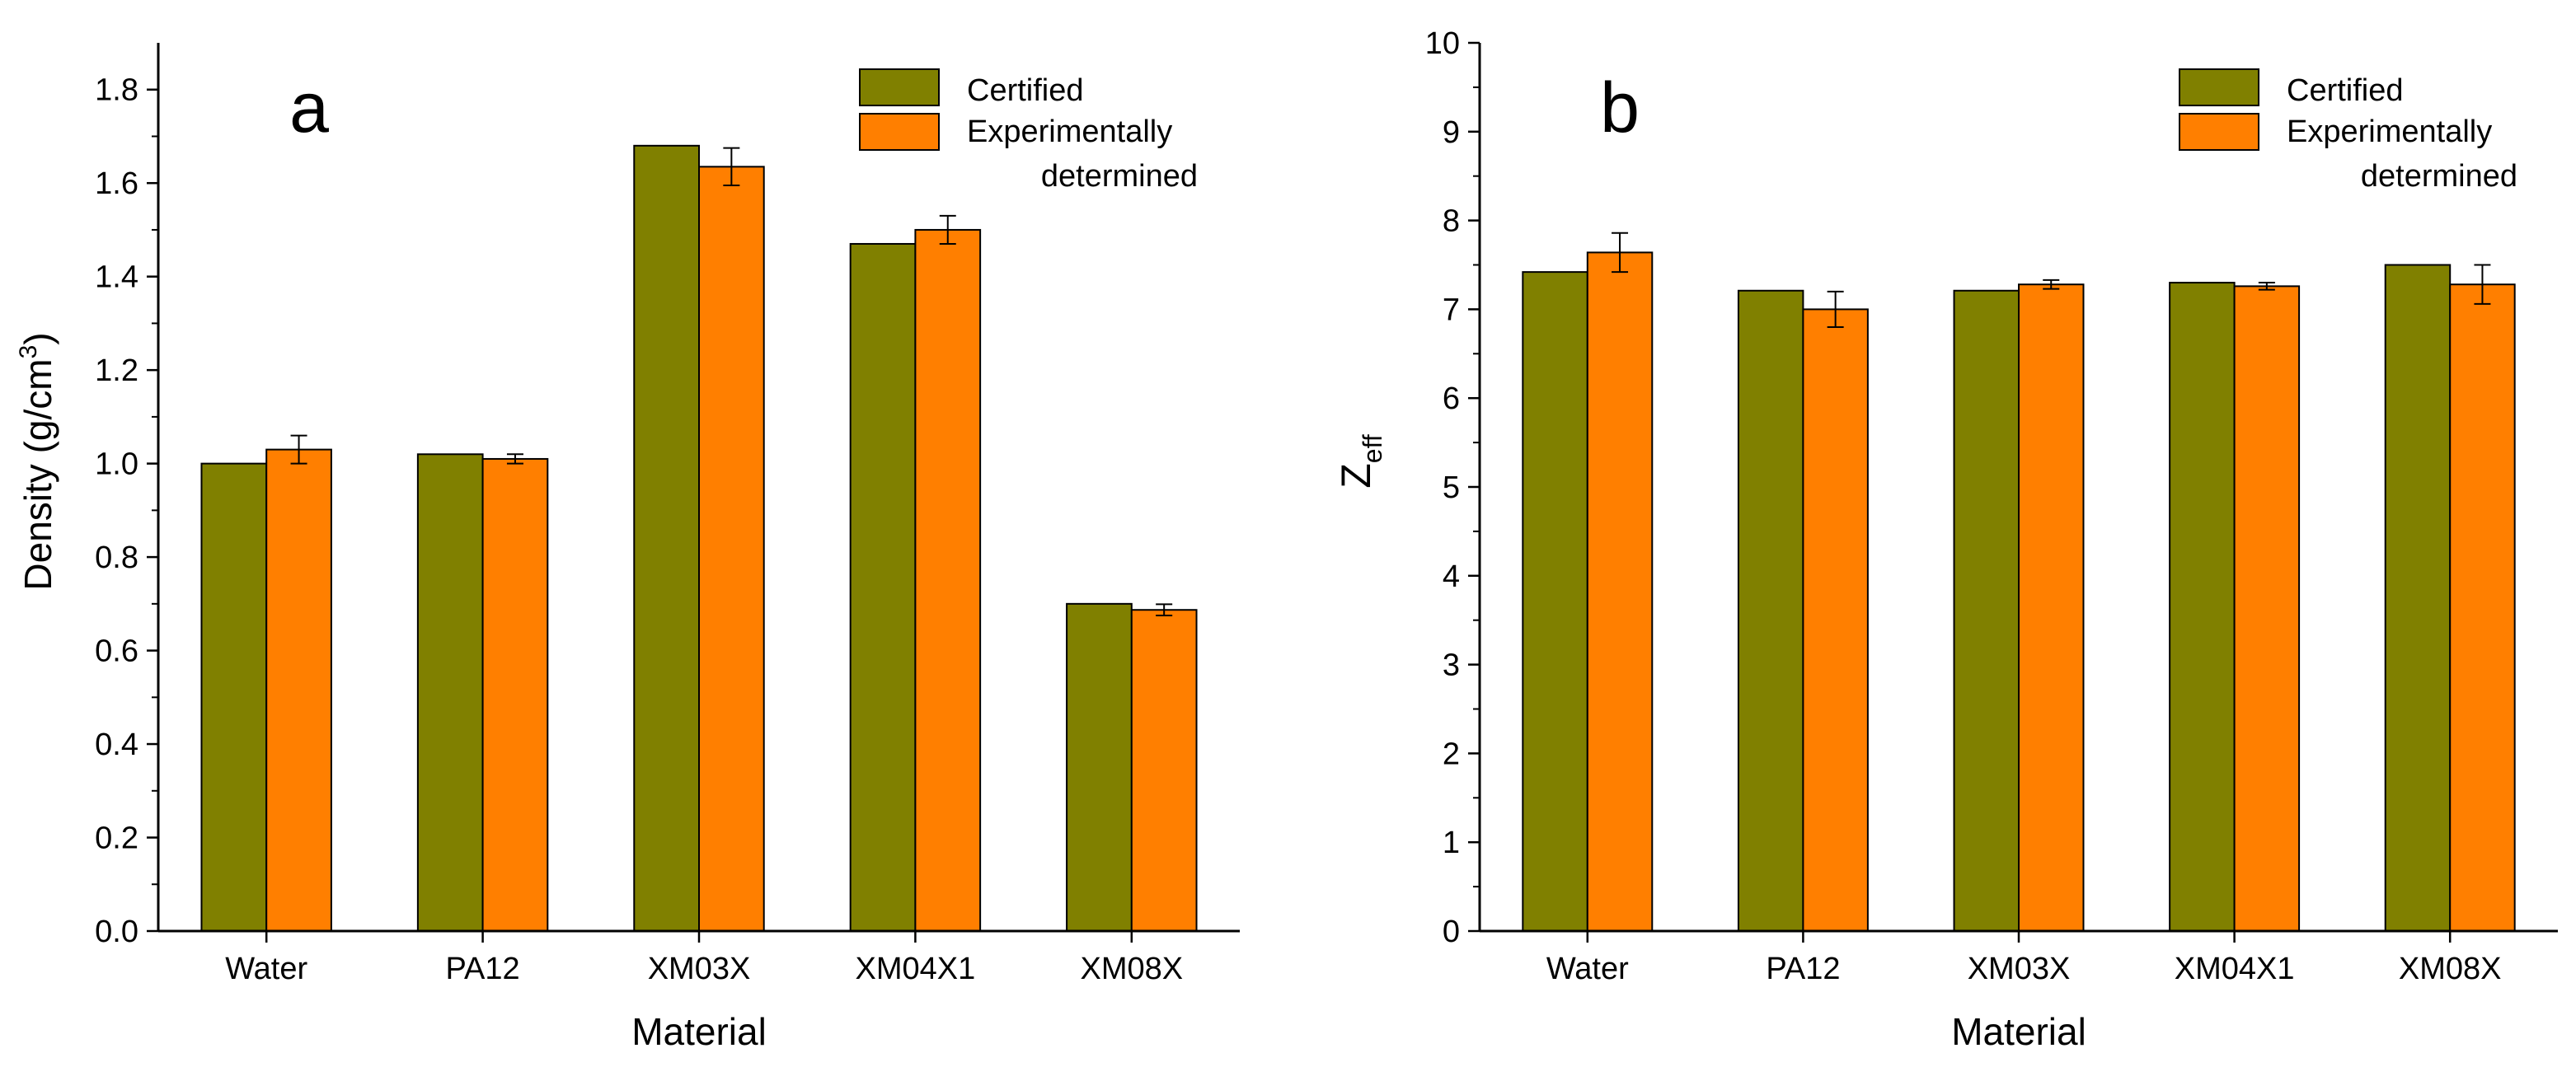 Image resolution: width=2576 pixels, height=1067 pixels. Describe the element at coordinates (1987, 610) in the screenshot. I see `panel-b-bar-certified-xm03x` at that location.